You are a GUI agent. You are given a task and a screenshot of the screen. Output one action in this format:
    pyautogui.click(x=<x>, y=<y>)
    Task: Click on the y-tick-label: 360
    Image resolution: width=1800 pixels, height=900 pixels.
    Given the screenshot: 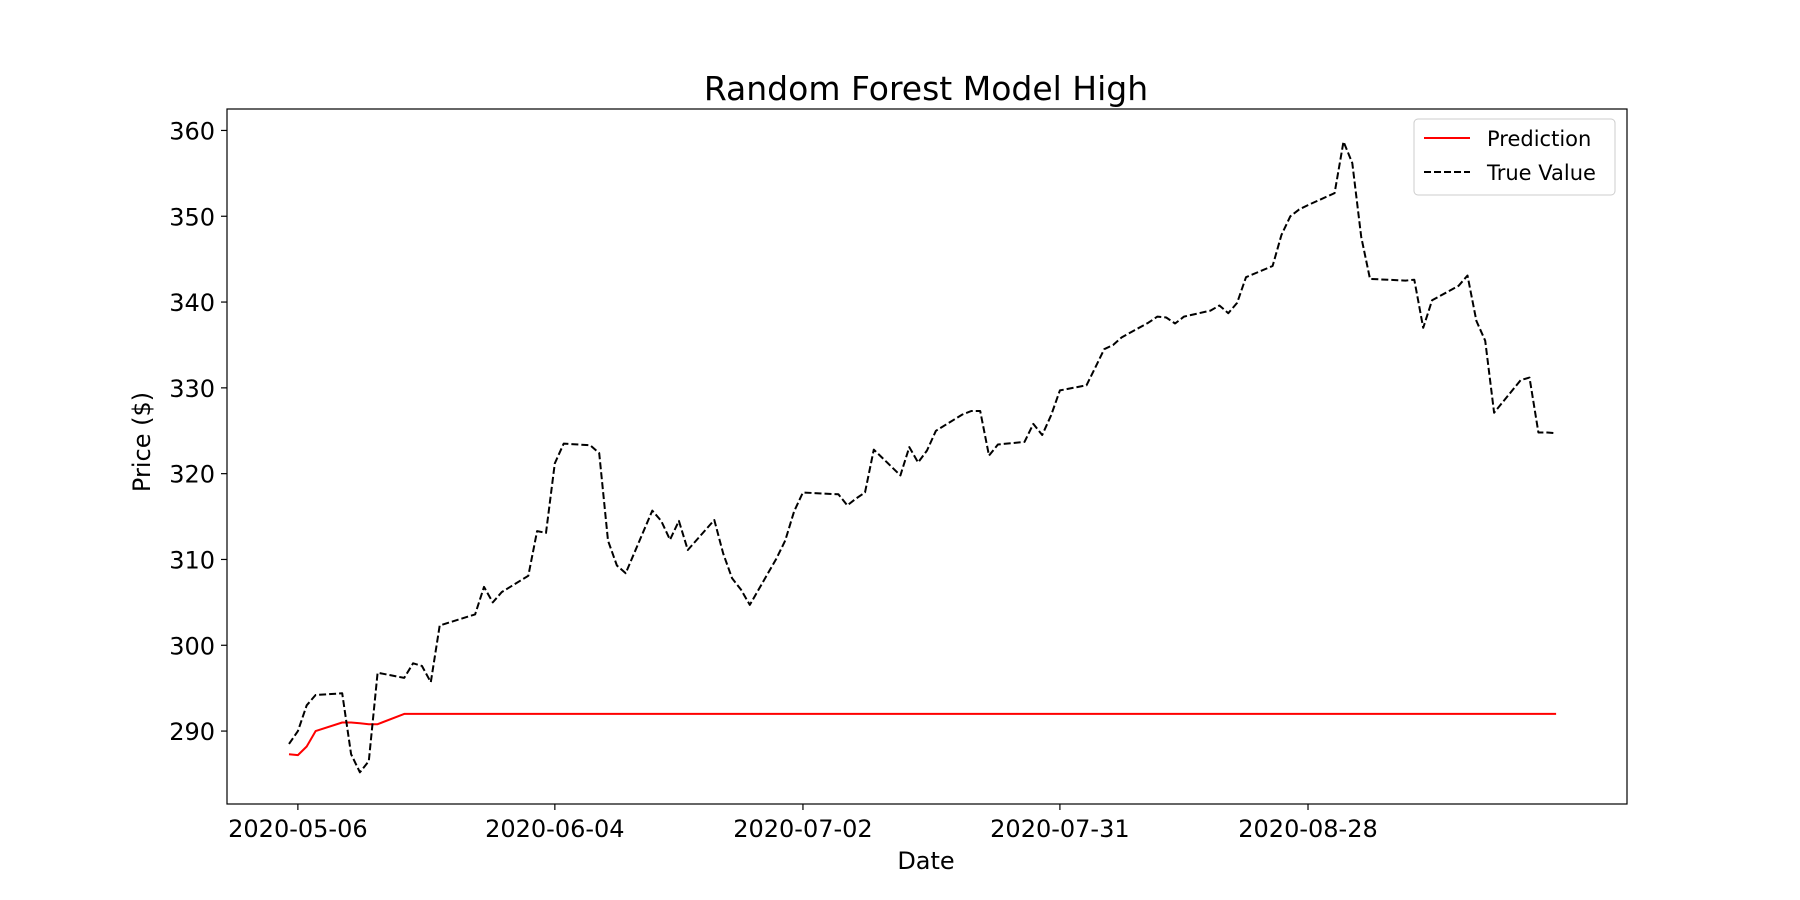 What is the action you would take?
    pyautogui.click(x=192, y=131)
    